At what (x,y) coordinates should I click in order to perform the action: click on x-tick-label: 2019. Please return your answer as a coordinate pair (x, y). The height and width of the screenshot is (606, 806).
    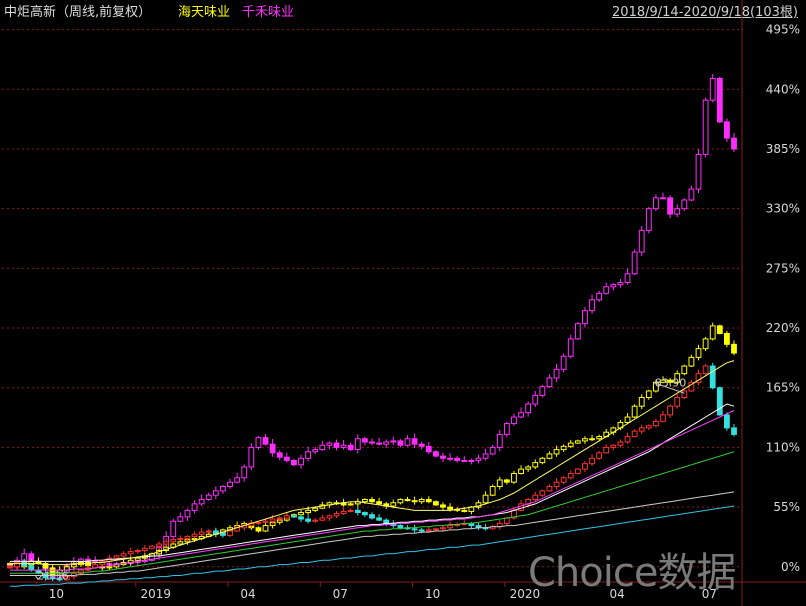
    Looking at the image, I should click on (155, 594).